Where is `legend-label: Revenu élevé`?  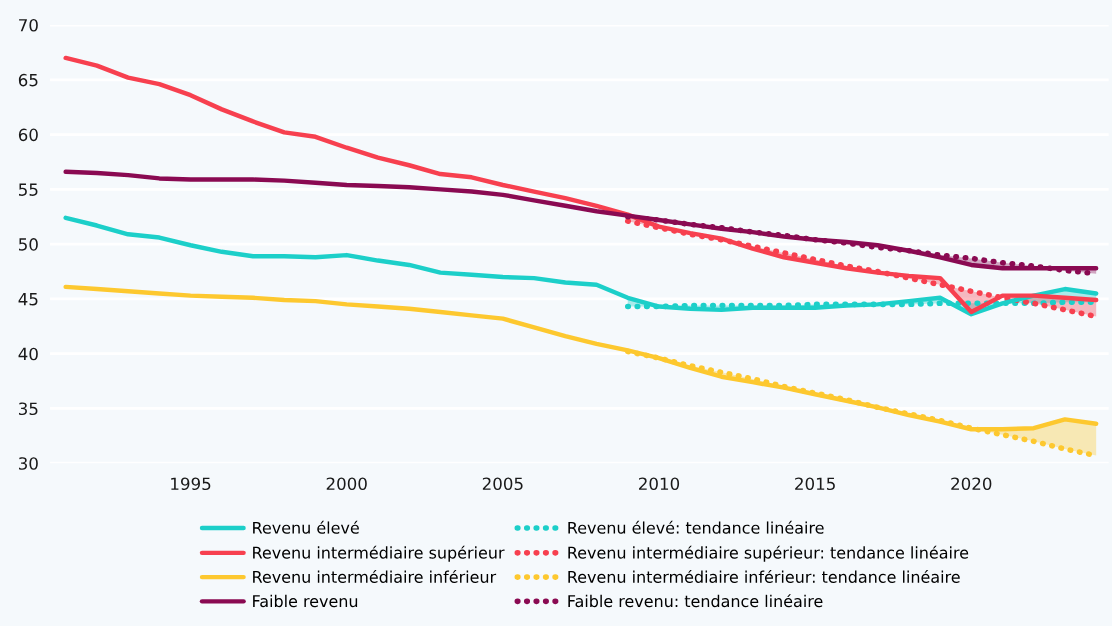 legend-label: Revenu élevé is located at coordinates (306, 527).